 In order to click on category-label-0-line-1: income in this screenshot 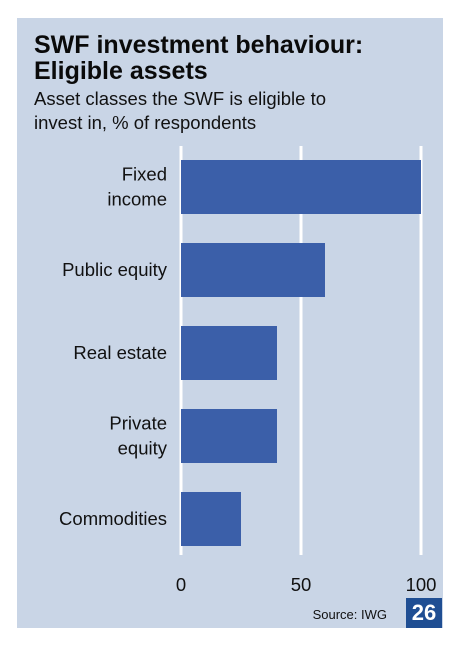, I will do `click(137, 199)`.